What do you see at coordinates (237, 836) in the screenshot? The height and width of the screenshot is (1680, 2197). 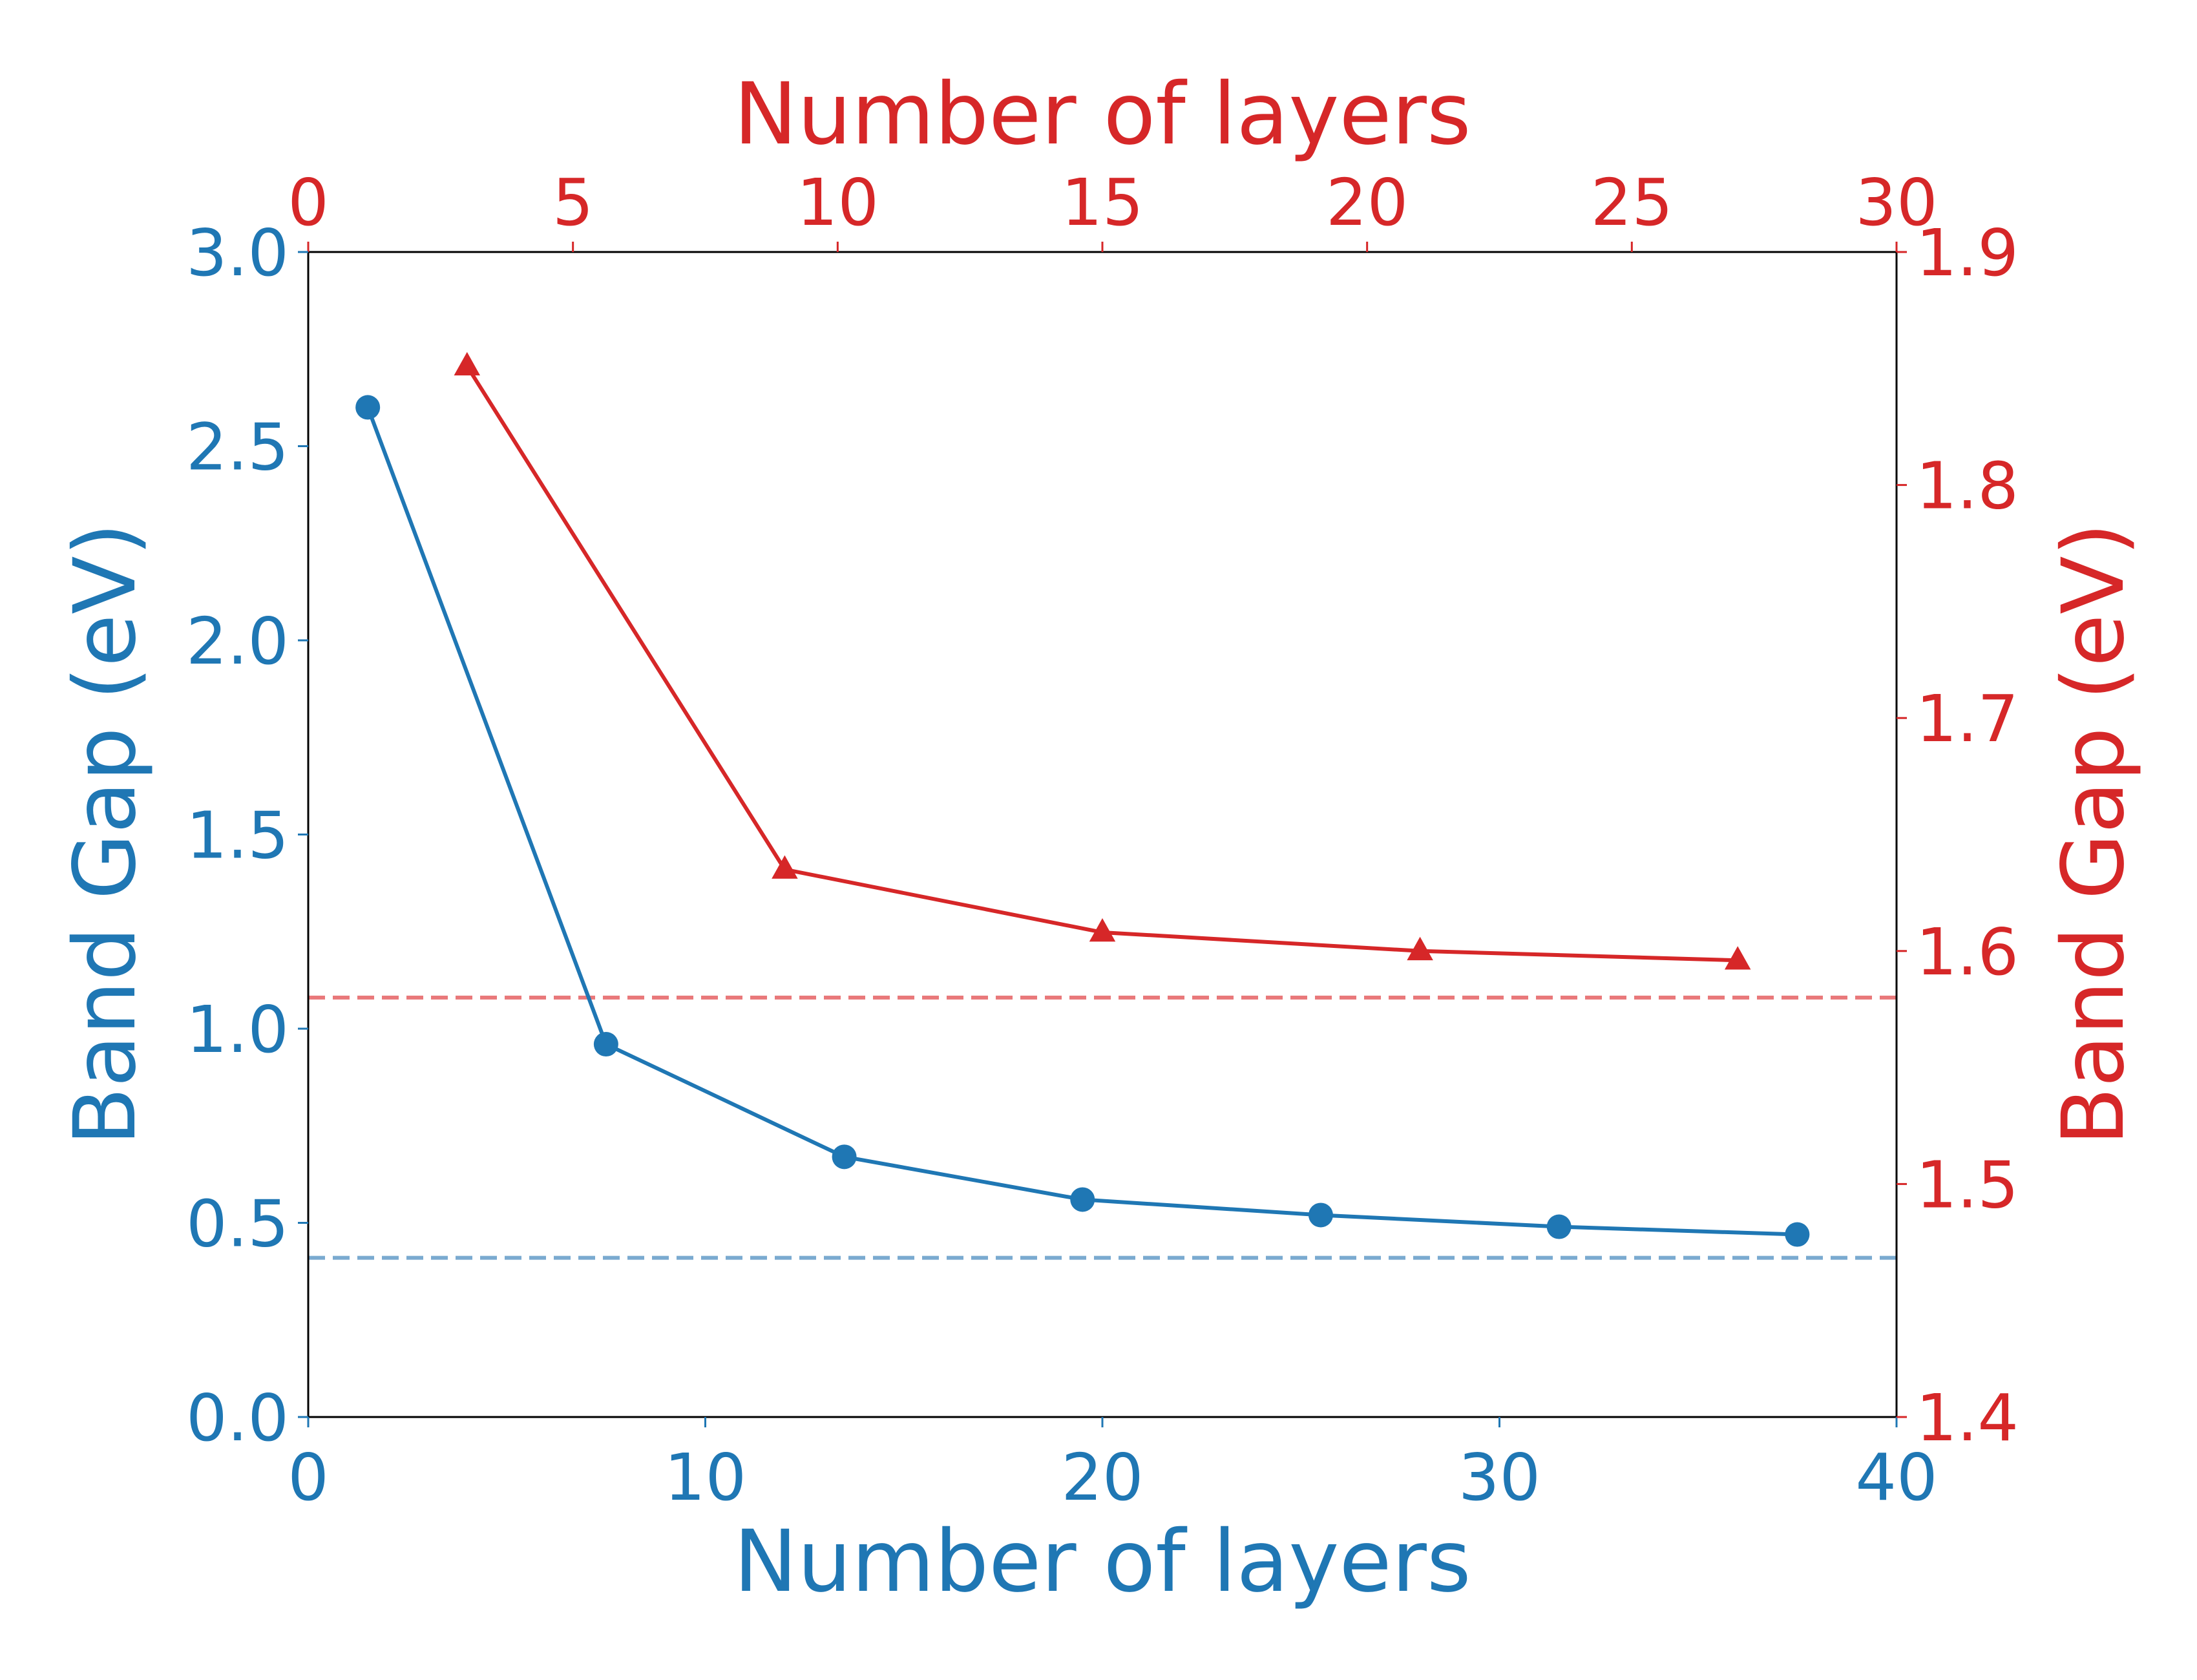 I see `left-tick-label: 1.5` at bounding box center [237, 836].